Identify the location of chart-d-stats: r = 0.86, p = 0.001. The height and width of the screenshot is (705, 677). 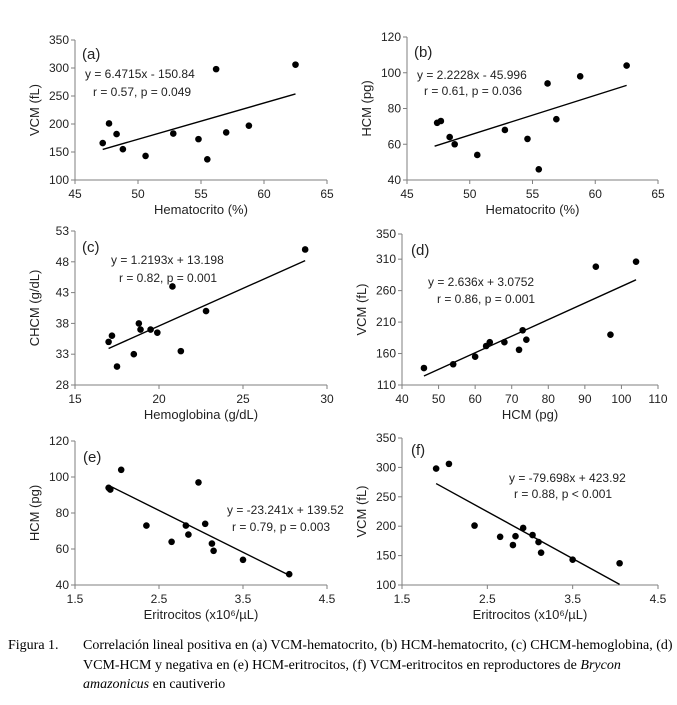
(486, 299).